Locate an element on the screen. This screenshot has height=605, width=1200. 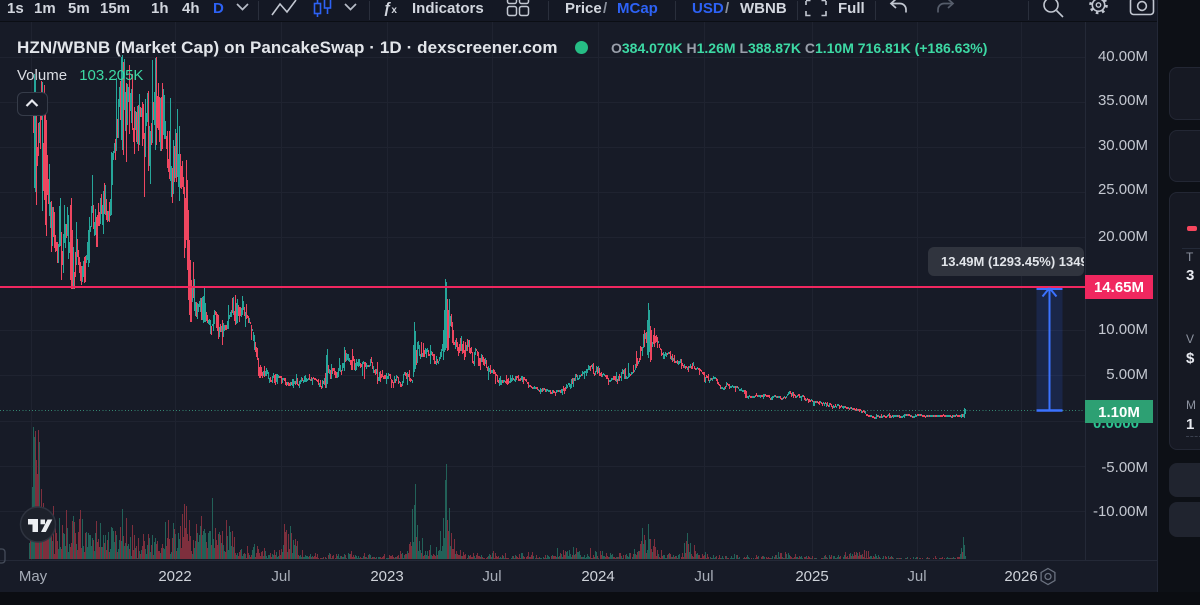
svg-text: 14.65M is located at coordinates (1119, 287).